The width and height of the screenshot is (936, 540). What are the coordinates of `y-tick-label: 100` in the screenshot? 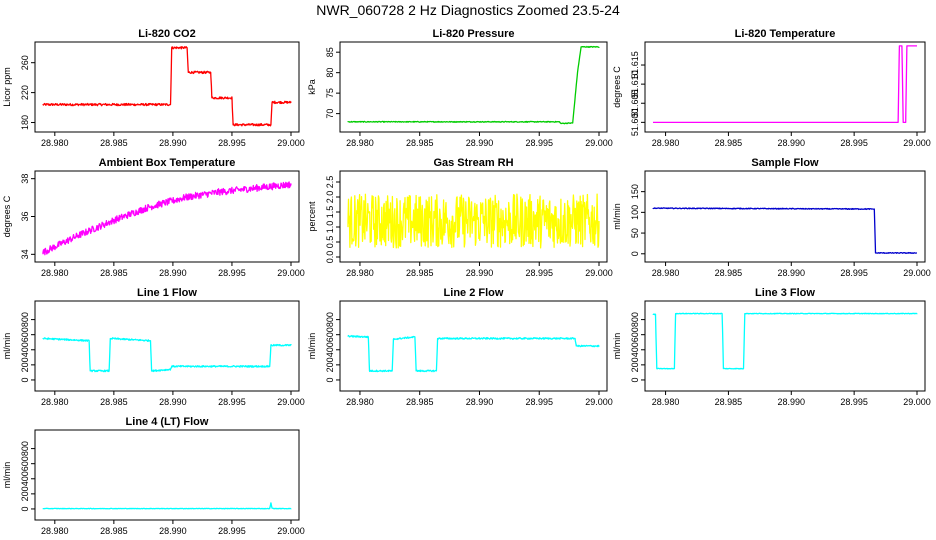 It's located at (635, 212).